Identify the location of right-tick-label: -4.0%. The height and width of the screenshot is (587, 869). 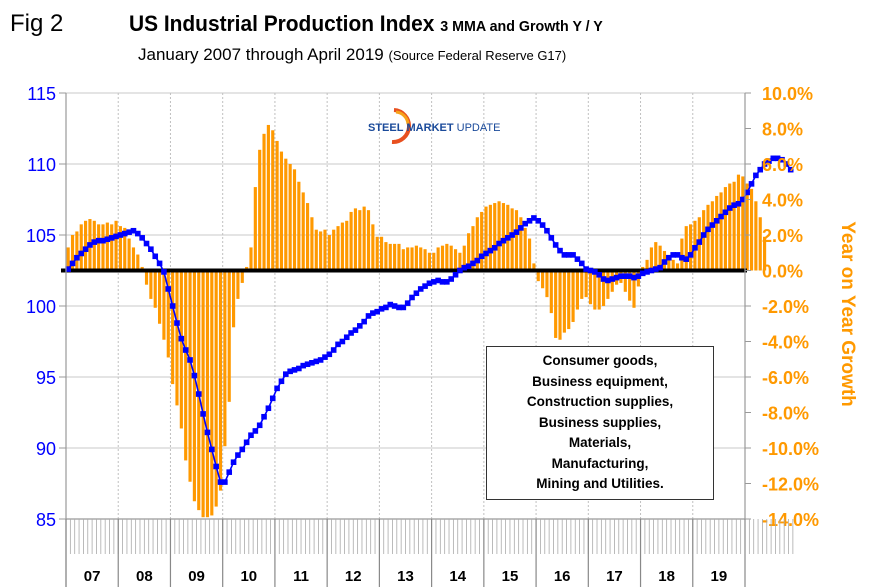
(785, 343).